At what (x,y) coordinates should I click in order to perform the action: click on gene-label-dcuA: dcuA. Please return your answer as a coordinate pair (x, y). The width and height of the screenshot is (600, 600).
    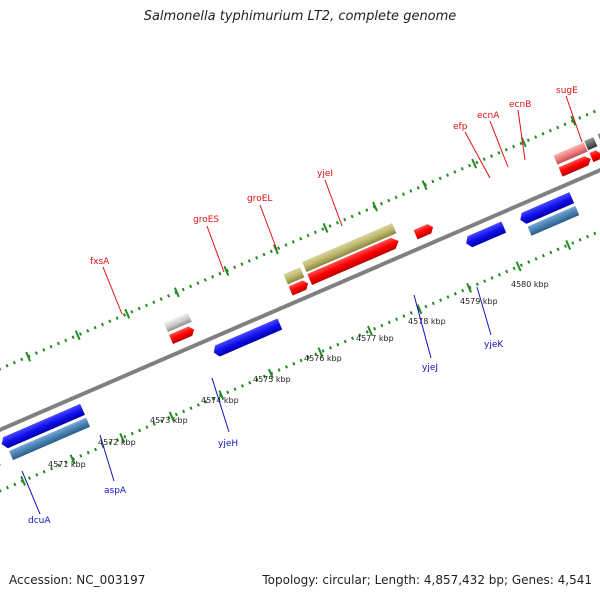
    Looking at the image, I should click on (39, 521).